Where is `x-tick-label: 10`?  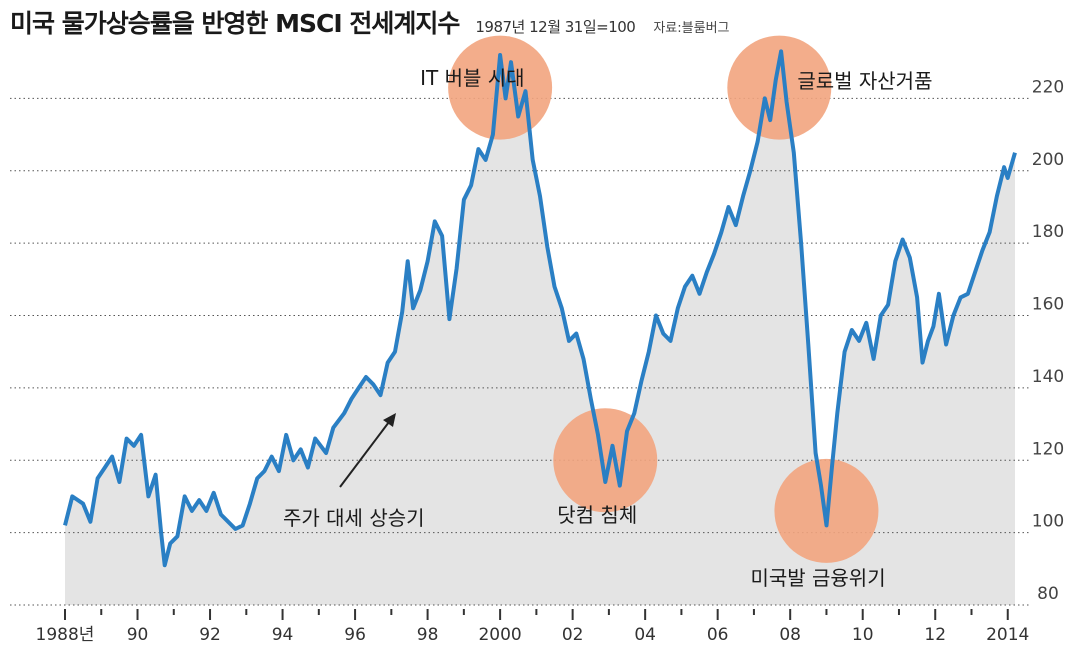
x-tick-label: 10 is located at coordinates (863, 635).